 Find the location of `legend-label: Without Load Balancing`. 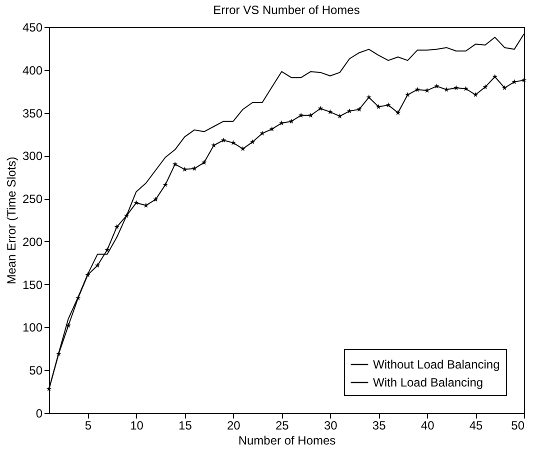

legend-label: Without Load Balancing is located at coordinates (436, 365).